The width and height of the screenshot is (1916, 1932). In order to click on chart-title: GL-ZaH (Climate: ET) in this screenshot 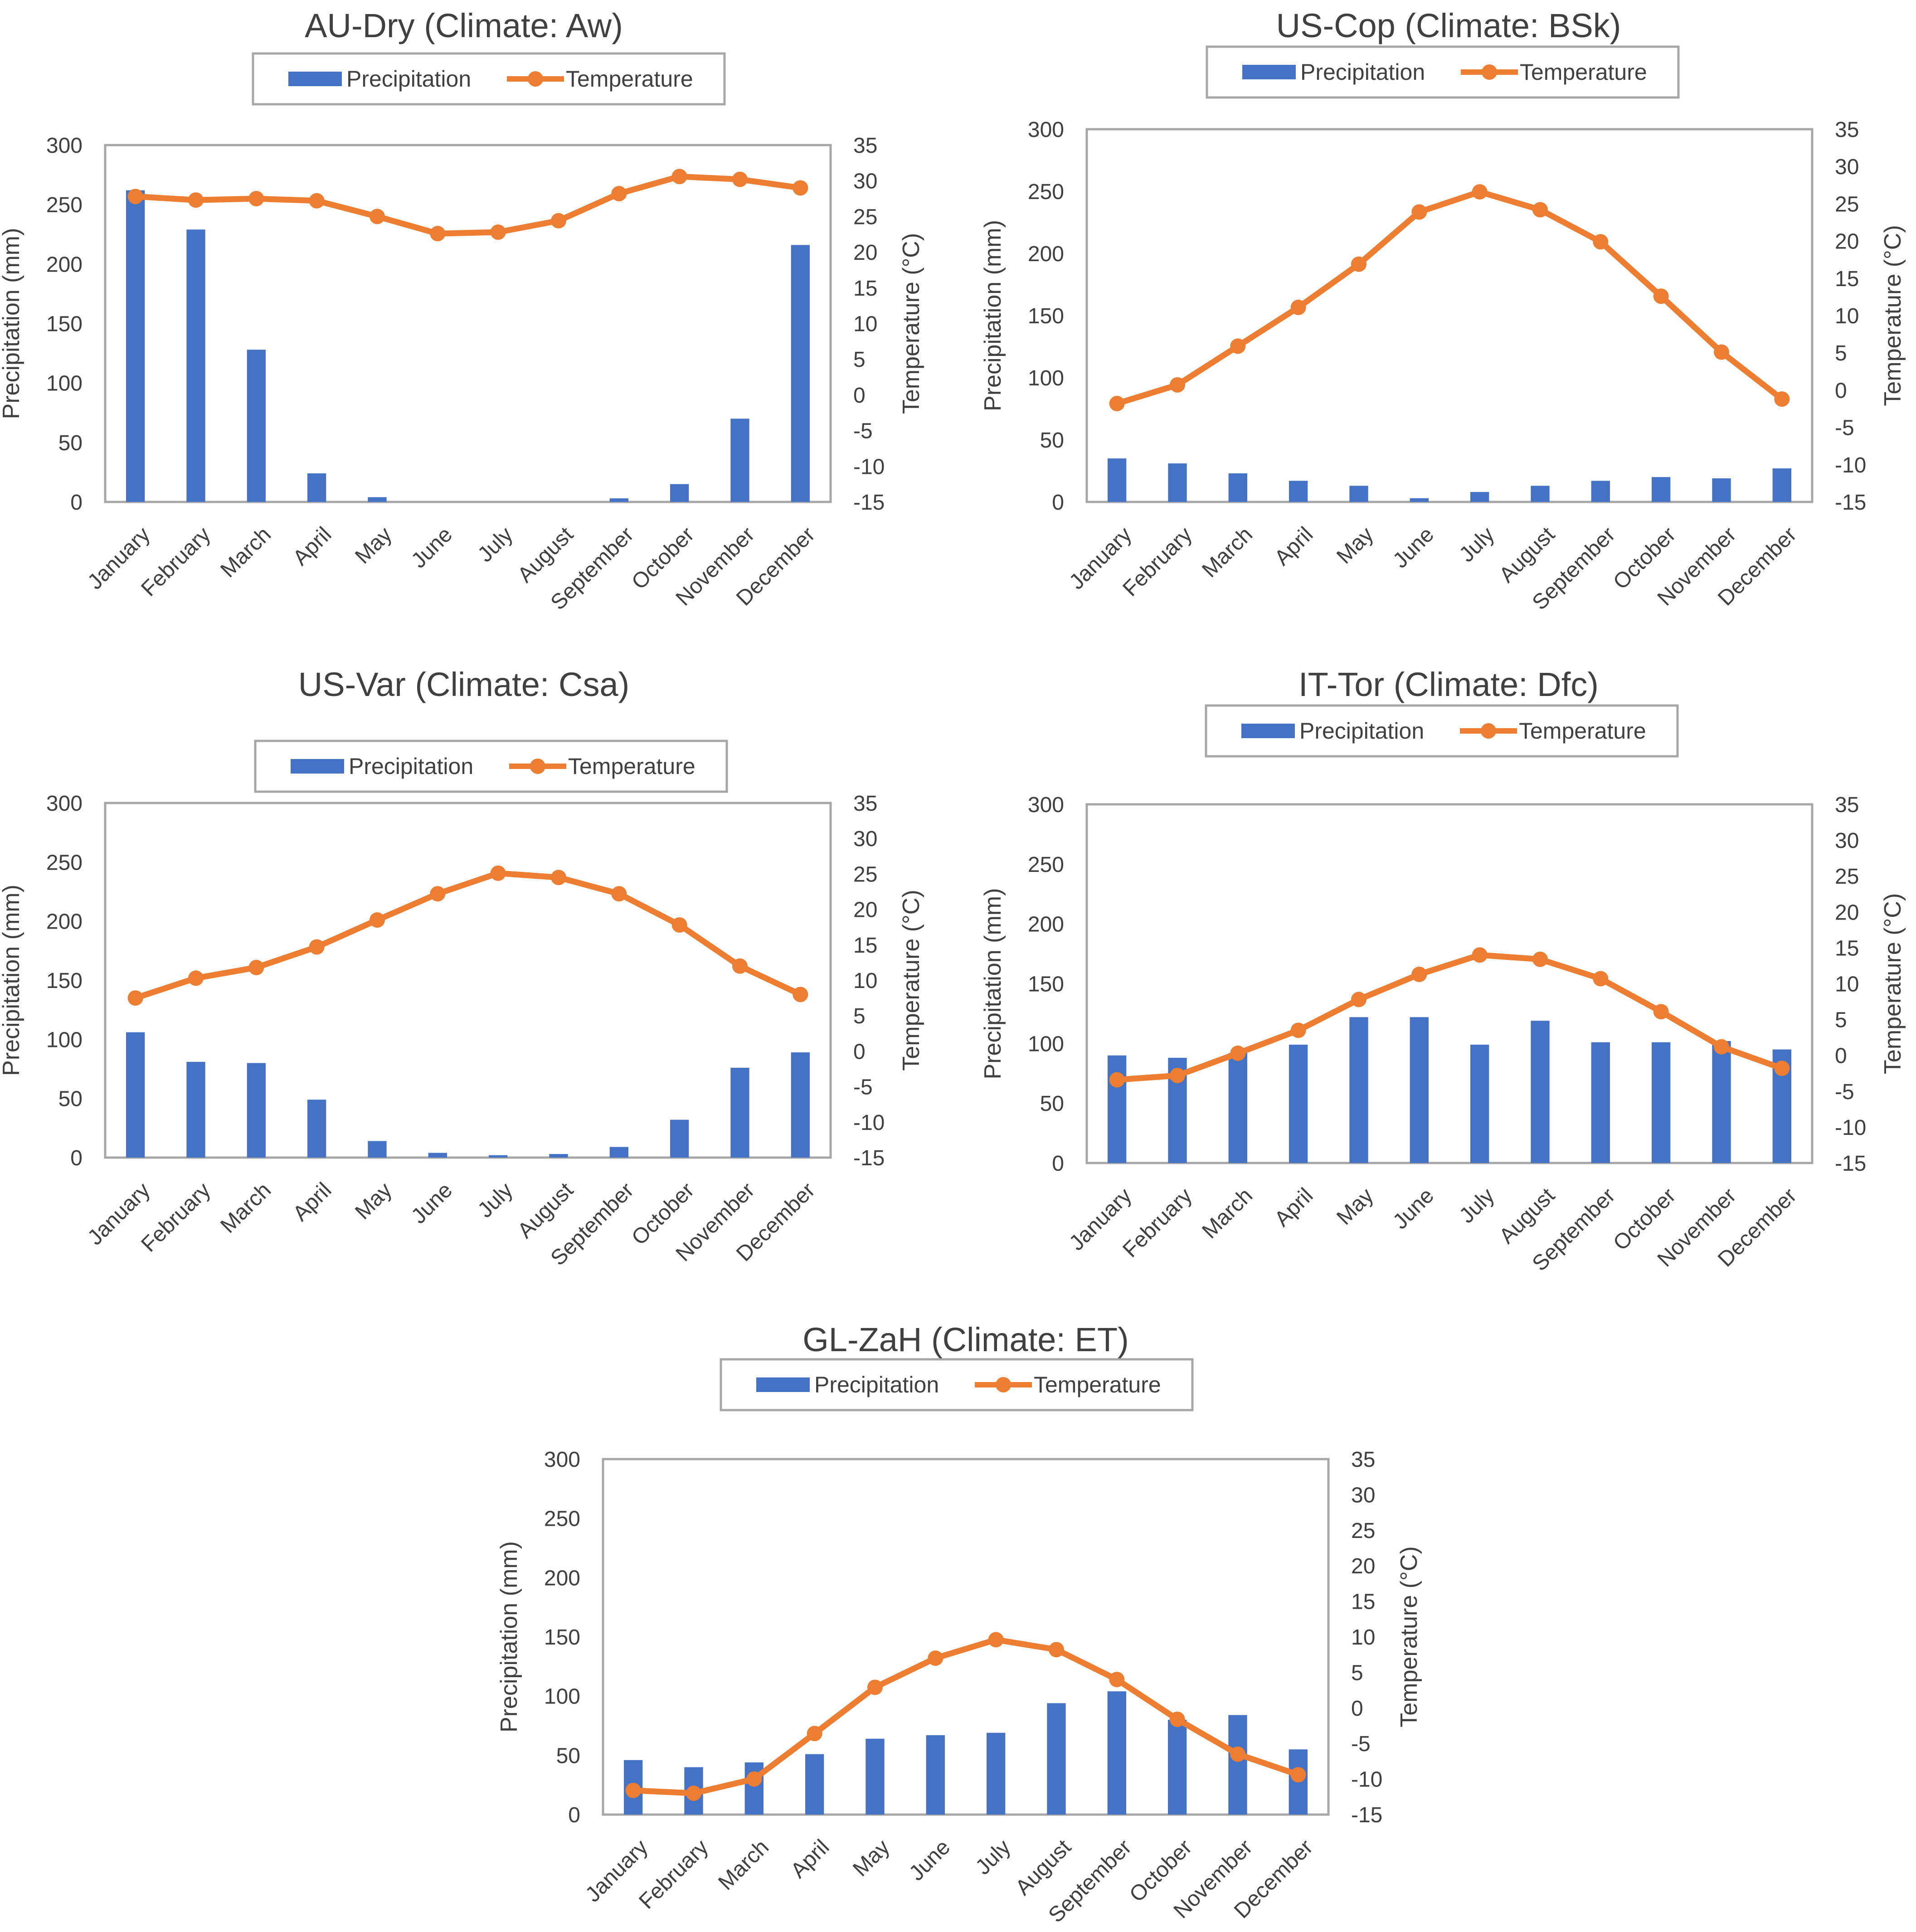, I will do `click(965, 1339)`.